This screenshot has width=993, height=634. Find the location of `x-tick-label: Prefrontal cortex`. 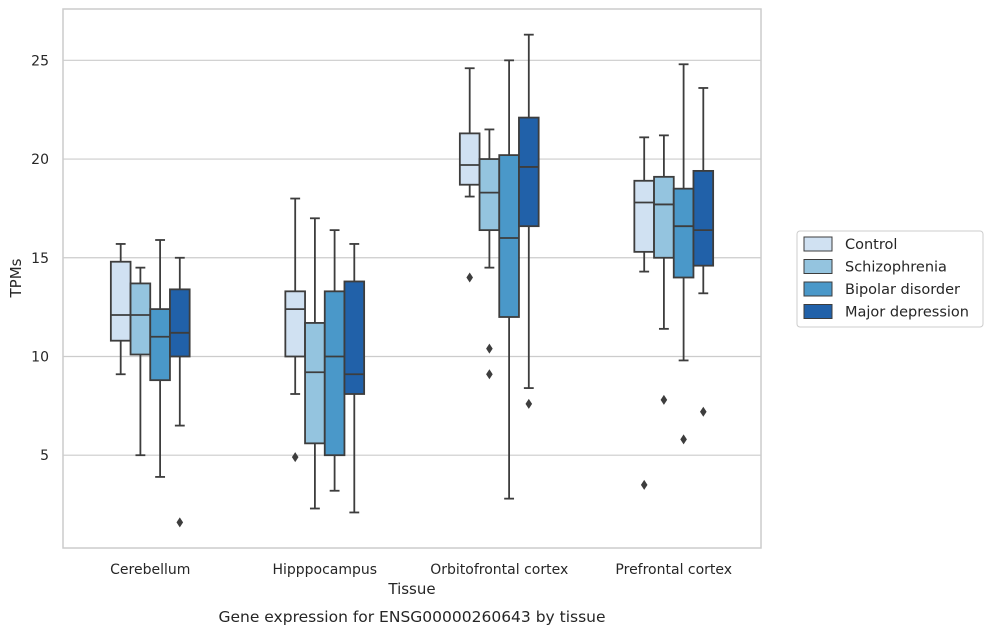

x-tick-label: Prefrontal cortex is located at coordinates (673, 570).